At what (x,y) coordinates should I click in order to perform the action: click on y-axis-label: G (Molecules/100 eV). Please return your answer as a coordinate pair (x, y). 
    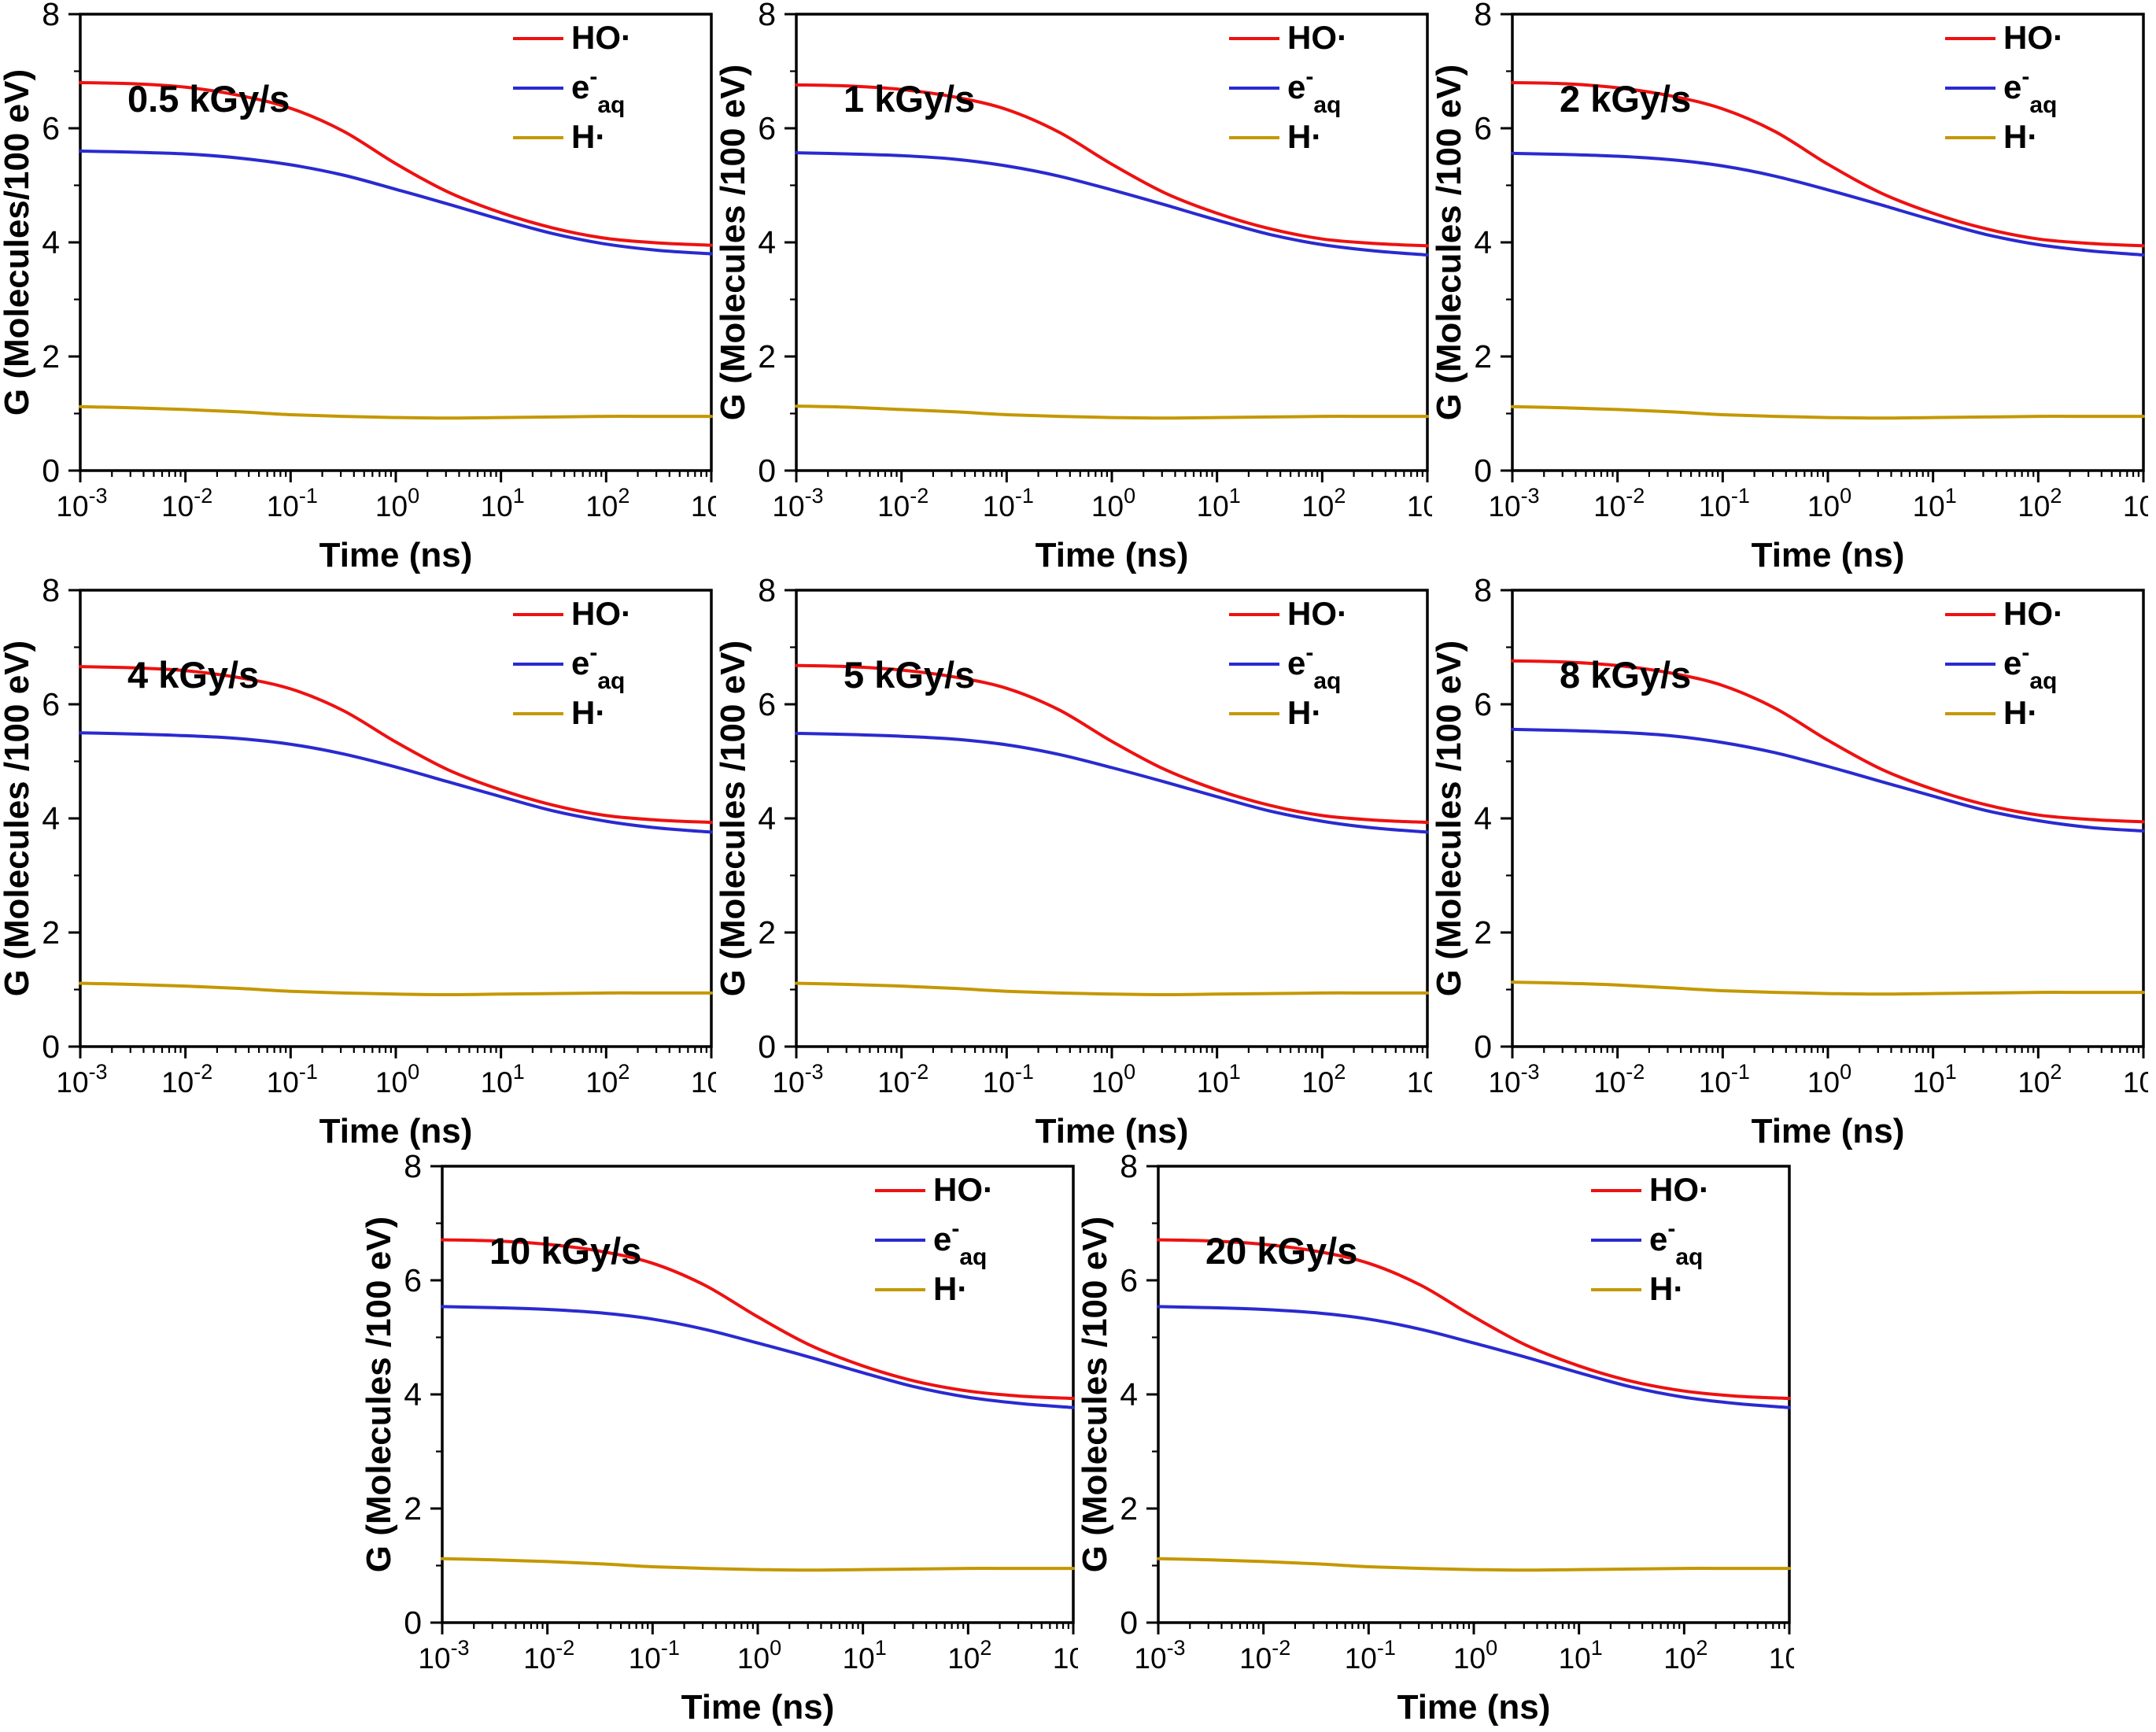
    Looking at the image, I should click on (18, 242).